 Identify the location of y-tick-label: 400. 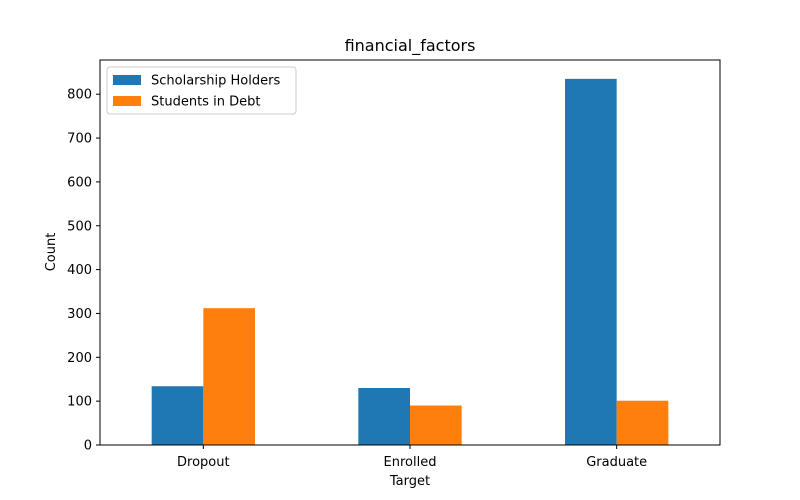
(79, 270).